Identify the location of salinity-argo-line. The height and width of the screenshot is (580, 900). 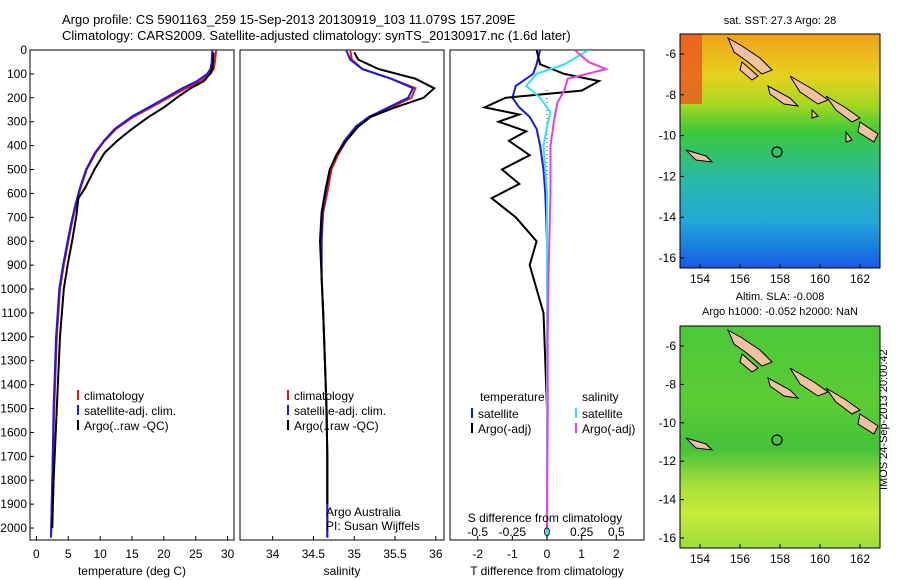
(377, 278).